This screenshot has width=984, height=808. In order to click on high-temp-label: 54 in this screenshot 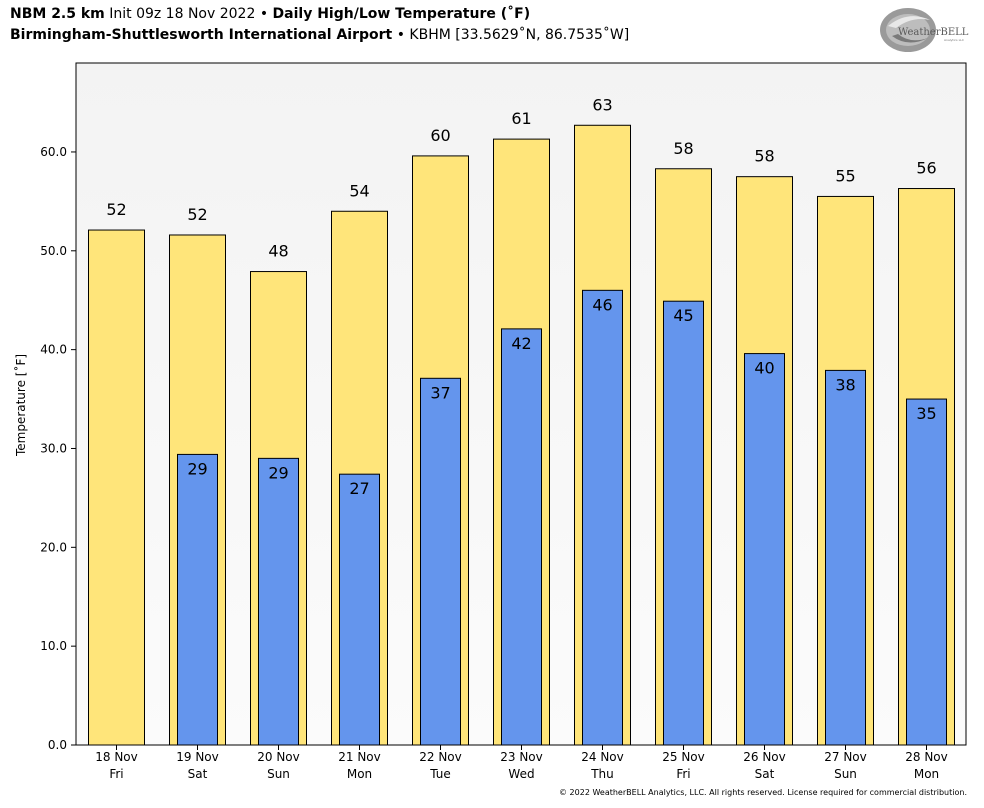, I will do `click(359, 190)`.